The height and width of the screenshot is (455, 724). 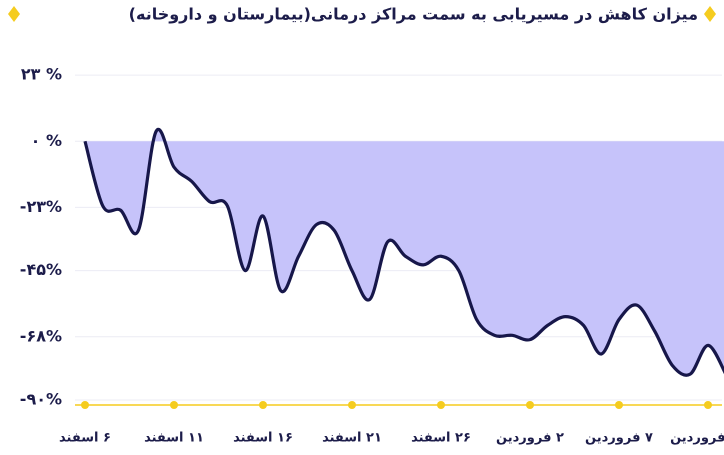 I want to click on y-tick-label: ۲۳ %, so click(x=41, y=74).